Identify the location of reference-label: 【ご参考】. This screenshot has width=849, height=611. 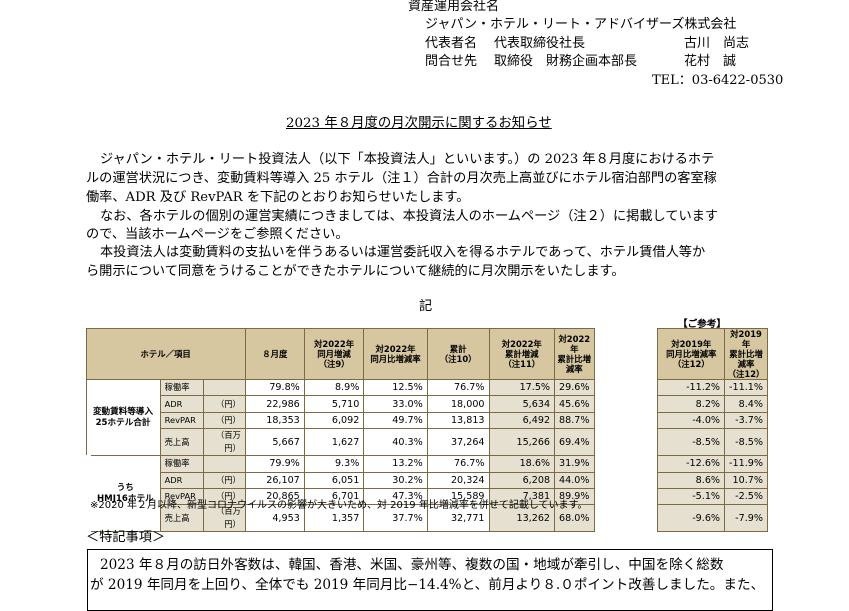
(702, 324).